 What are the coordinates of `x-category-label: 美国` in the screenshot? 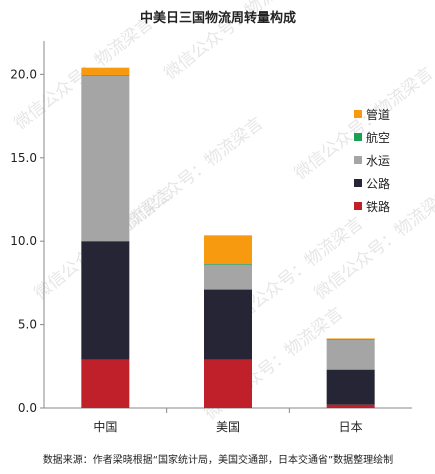 It's located at (228, 427).